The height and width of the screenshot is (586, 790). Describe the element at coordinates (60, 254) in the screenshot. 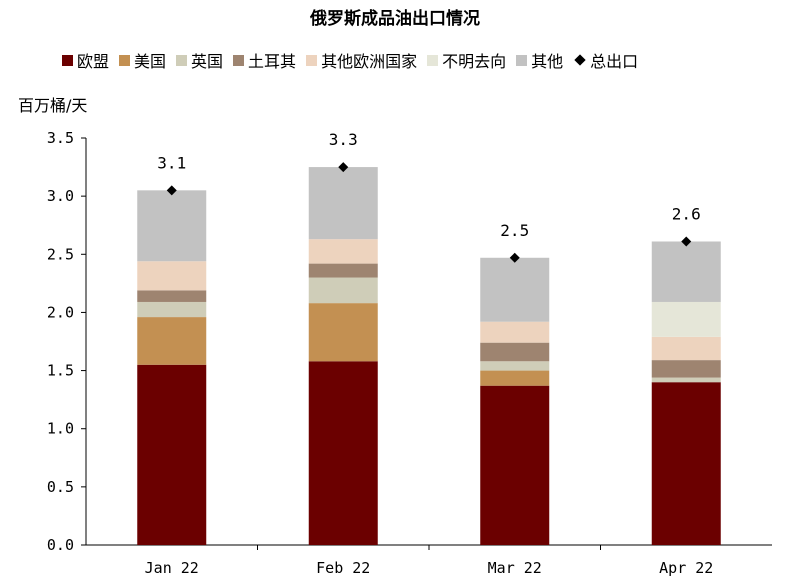

I see `y-tick-label: 2.5` at that location.